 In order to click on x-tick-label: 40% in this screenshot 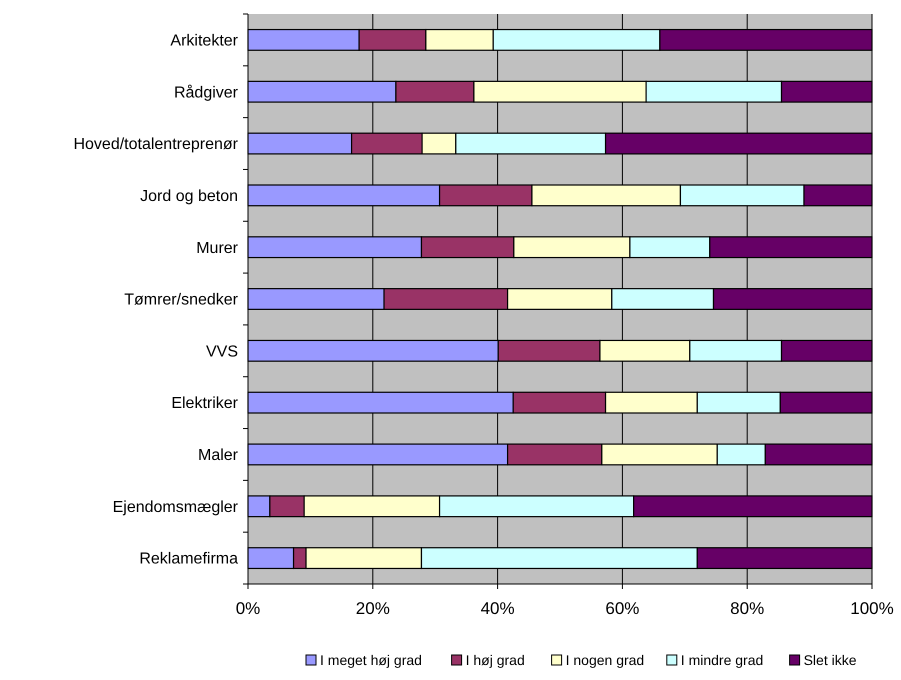, I will do `click(497, 608)`.